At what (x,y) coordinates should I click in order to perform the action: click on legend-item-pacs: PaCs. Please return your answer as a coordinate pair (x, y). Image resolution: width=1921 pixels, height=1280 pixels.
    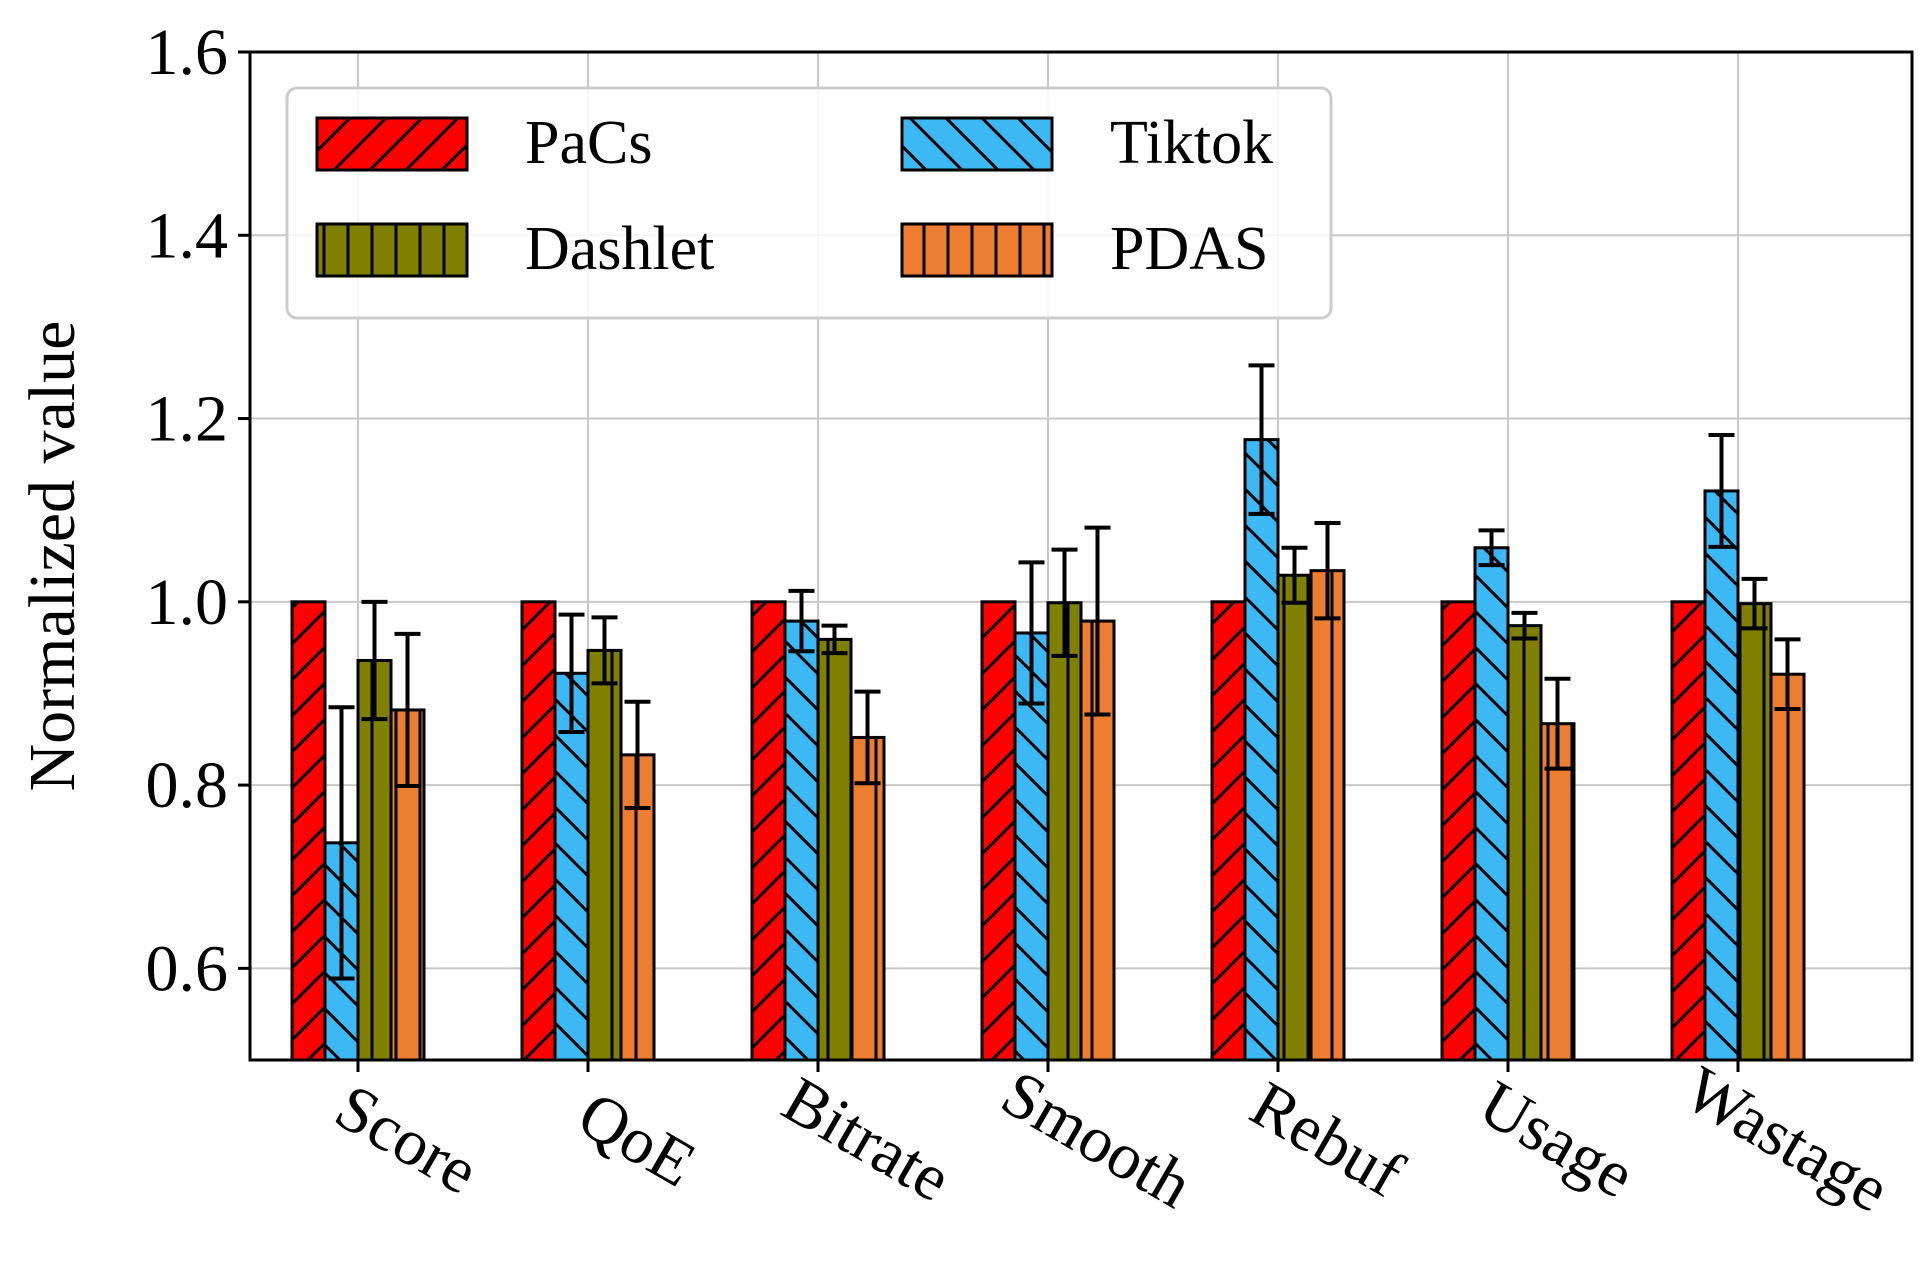
    Looking at the image, I should click on (483, 143).